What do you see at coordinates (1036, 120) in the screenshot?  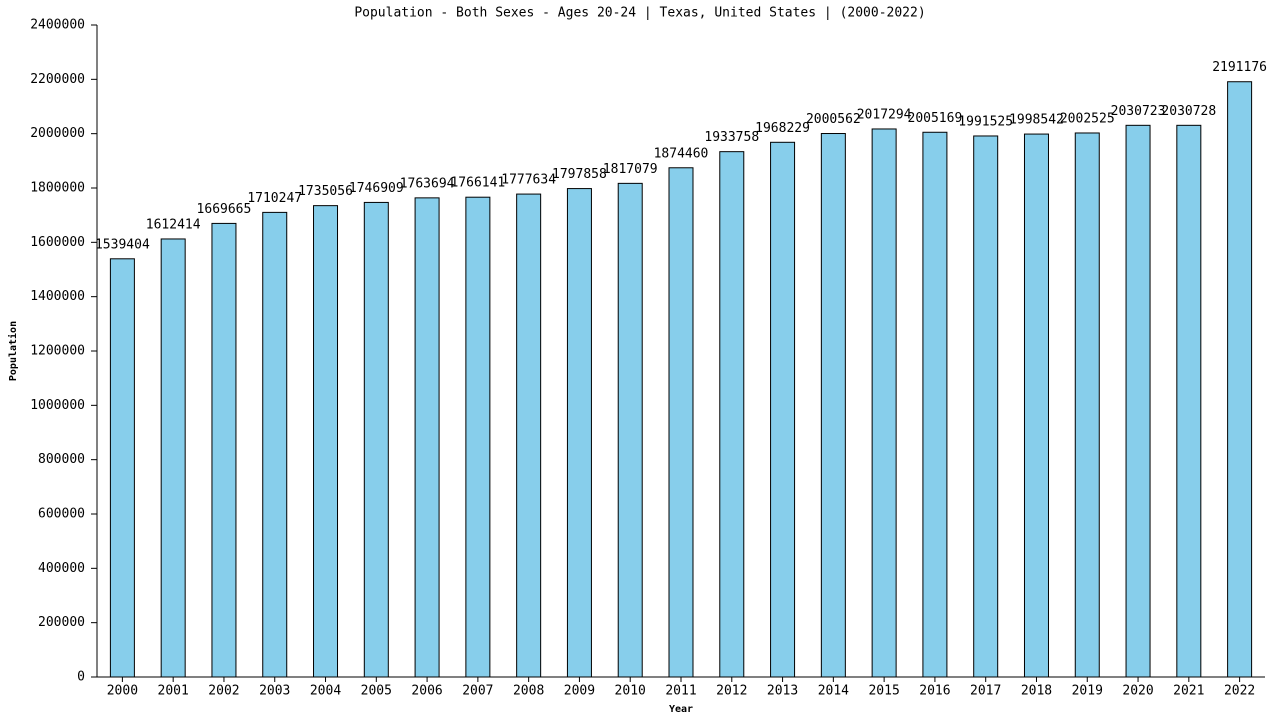 I see `value-label: 1998542` at bounding box center [1036, 120].